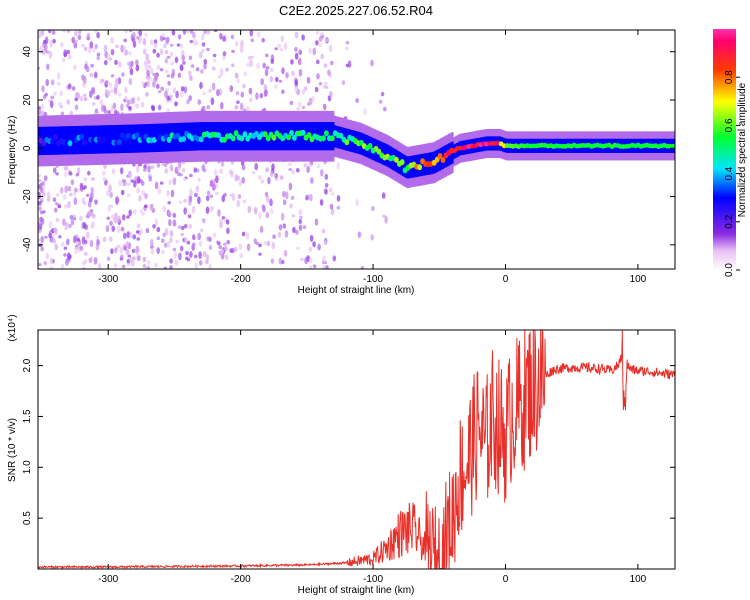  I want to click on y-tick-label: 1.5, so click(27, 416).